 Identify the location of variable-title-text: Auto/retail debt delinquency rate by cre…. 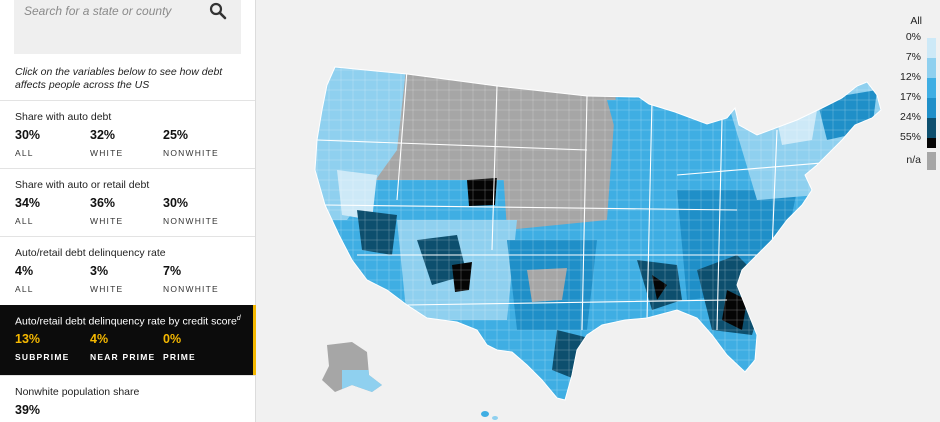
(126, 321).